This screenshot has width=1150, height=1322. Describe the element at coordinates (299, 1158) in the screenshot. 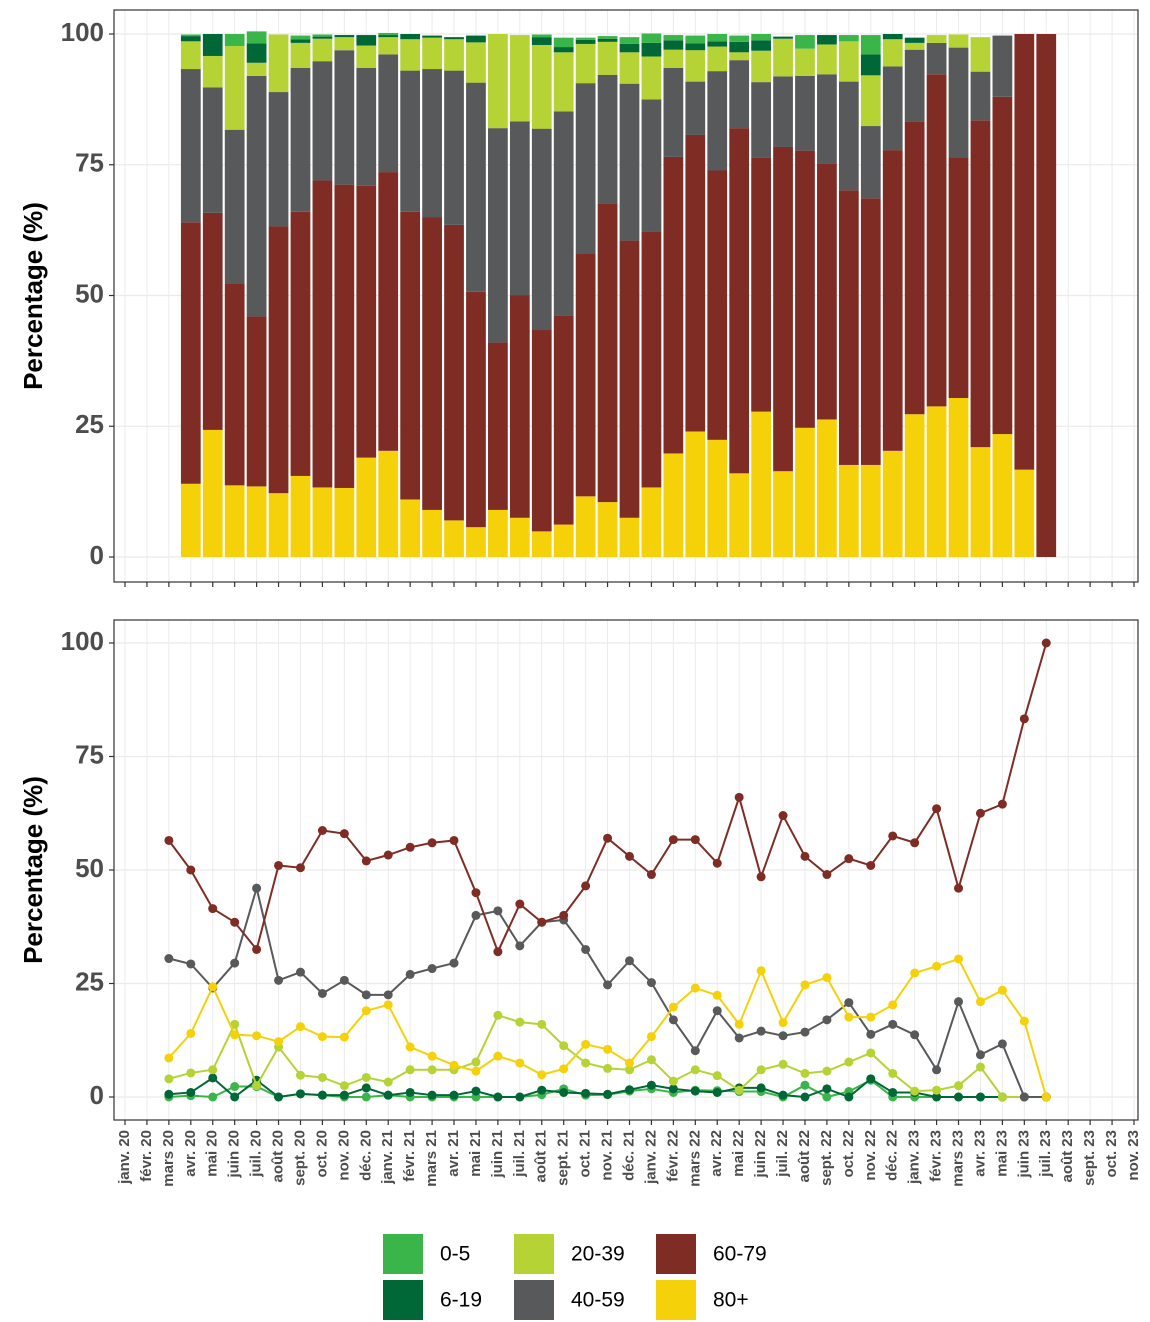

I see `x-tick-label: sept. 20` at that location.